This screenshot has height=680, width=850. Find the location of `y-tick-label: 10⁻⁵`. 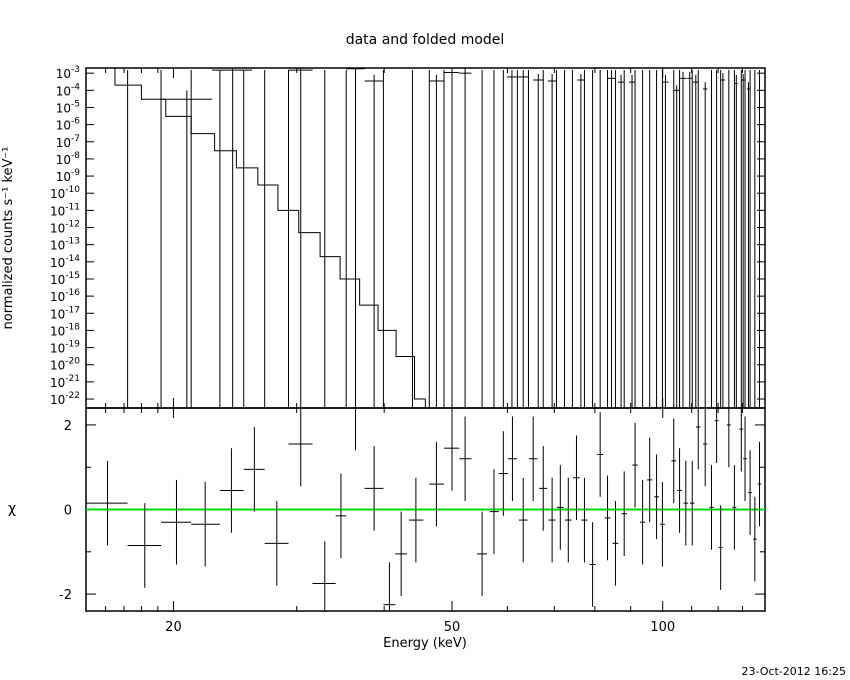

y-tick-label: 10⁻⁵ is located at coordinates (68, 107).